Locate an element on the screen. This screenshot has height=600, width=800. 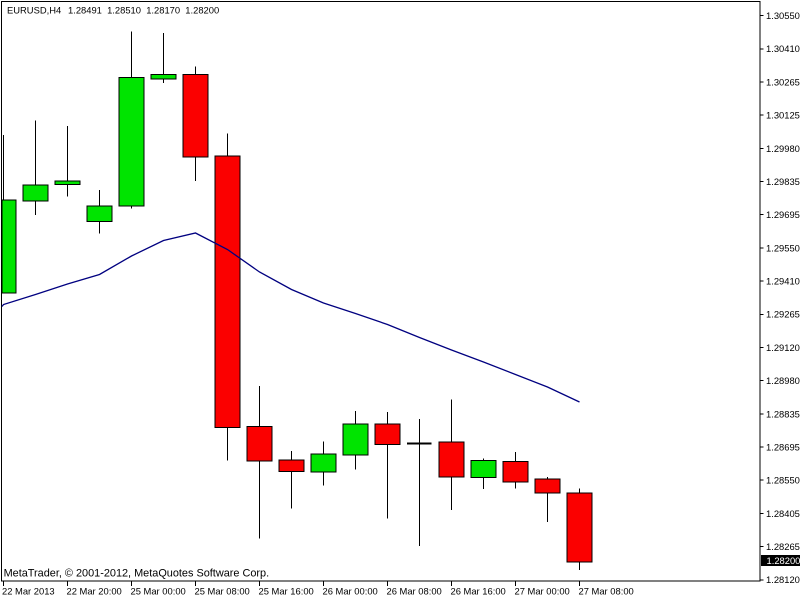
svg-text: 1.30410 is located at coordinates (783, 48).